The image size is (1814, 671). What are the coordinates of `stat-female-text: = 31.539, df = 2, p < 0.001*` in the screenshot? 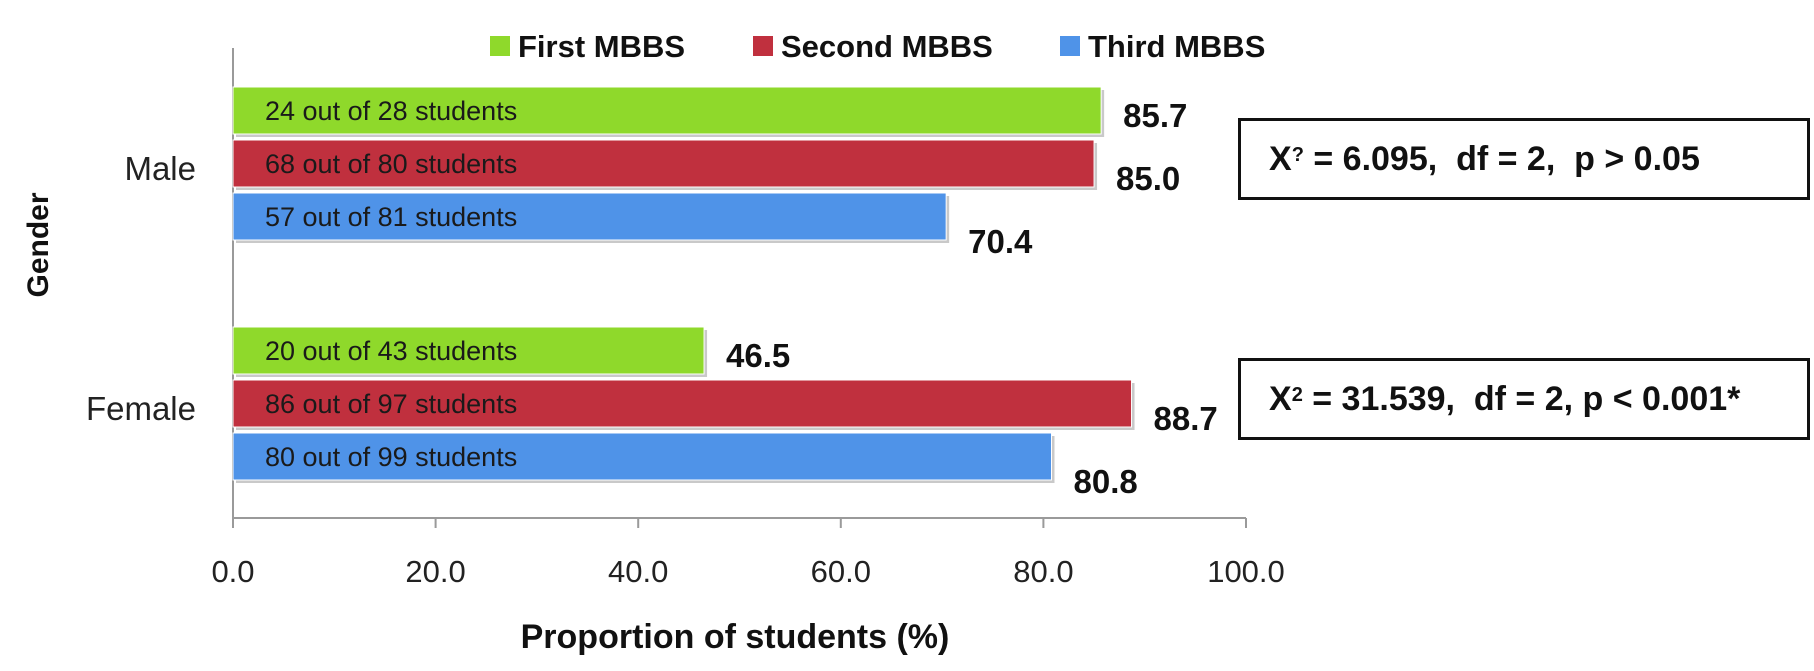 It's located at (1521, 398).